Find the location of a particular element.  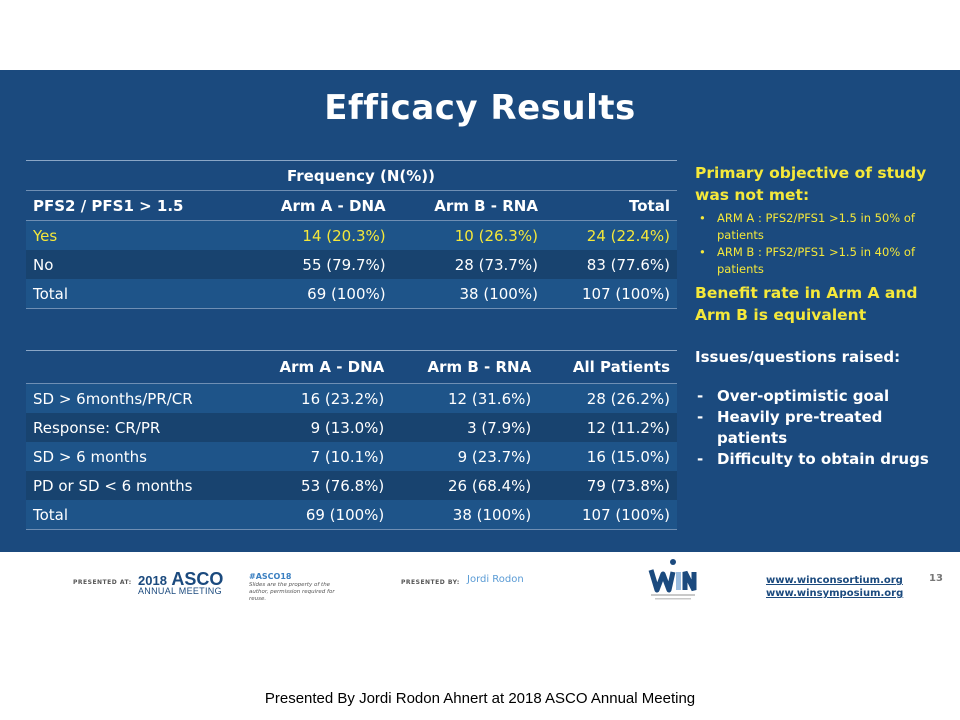

table-group-header: Frequency (N(%)) is located at coordinates (351, 175).